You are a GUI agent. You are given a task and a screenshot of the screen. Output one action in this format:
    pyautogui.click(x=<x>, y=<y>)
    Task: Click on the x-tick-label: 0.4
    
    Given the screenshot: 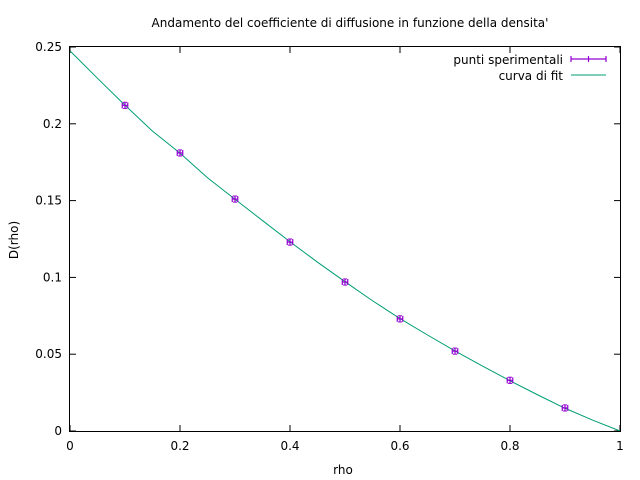 What is the action you would take?
    pyautogui.click(x=289, y=446)
    